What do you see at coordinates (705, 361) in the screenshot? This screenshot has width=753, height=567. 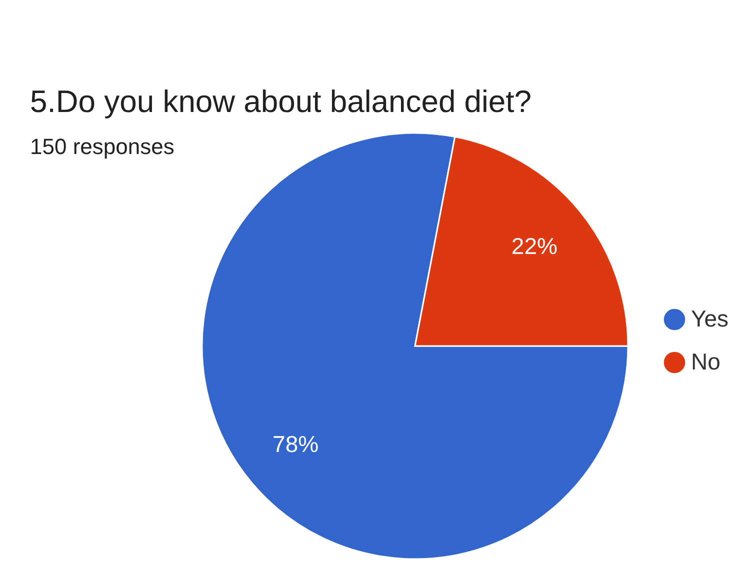 I see `legend-label: No` at bounding box center [705, 361].